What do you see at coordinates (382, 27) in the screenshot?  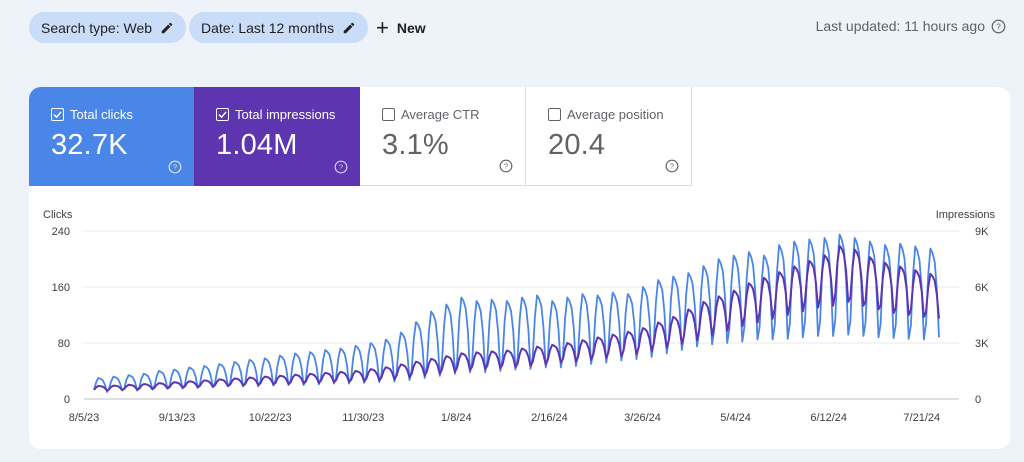 I see `plus-icon: +` at bounding box center [382, 27].